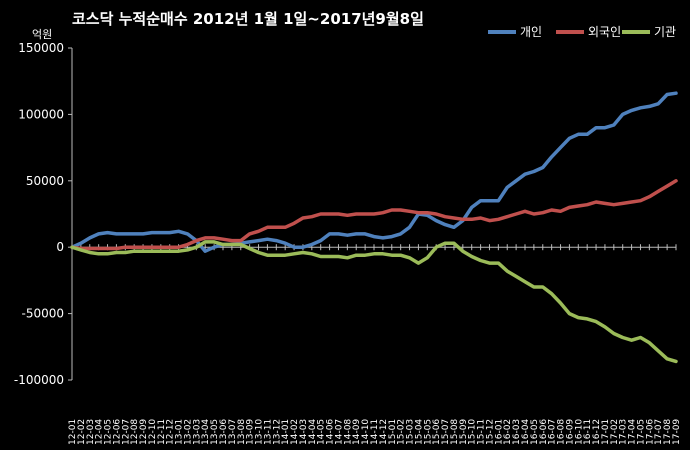  What do you see at coordinates (375, 432) in the screenshot?
I see `x-tick-label: 14-11` at bounding box center [375, 432].